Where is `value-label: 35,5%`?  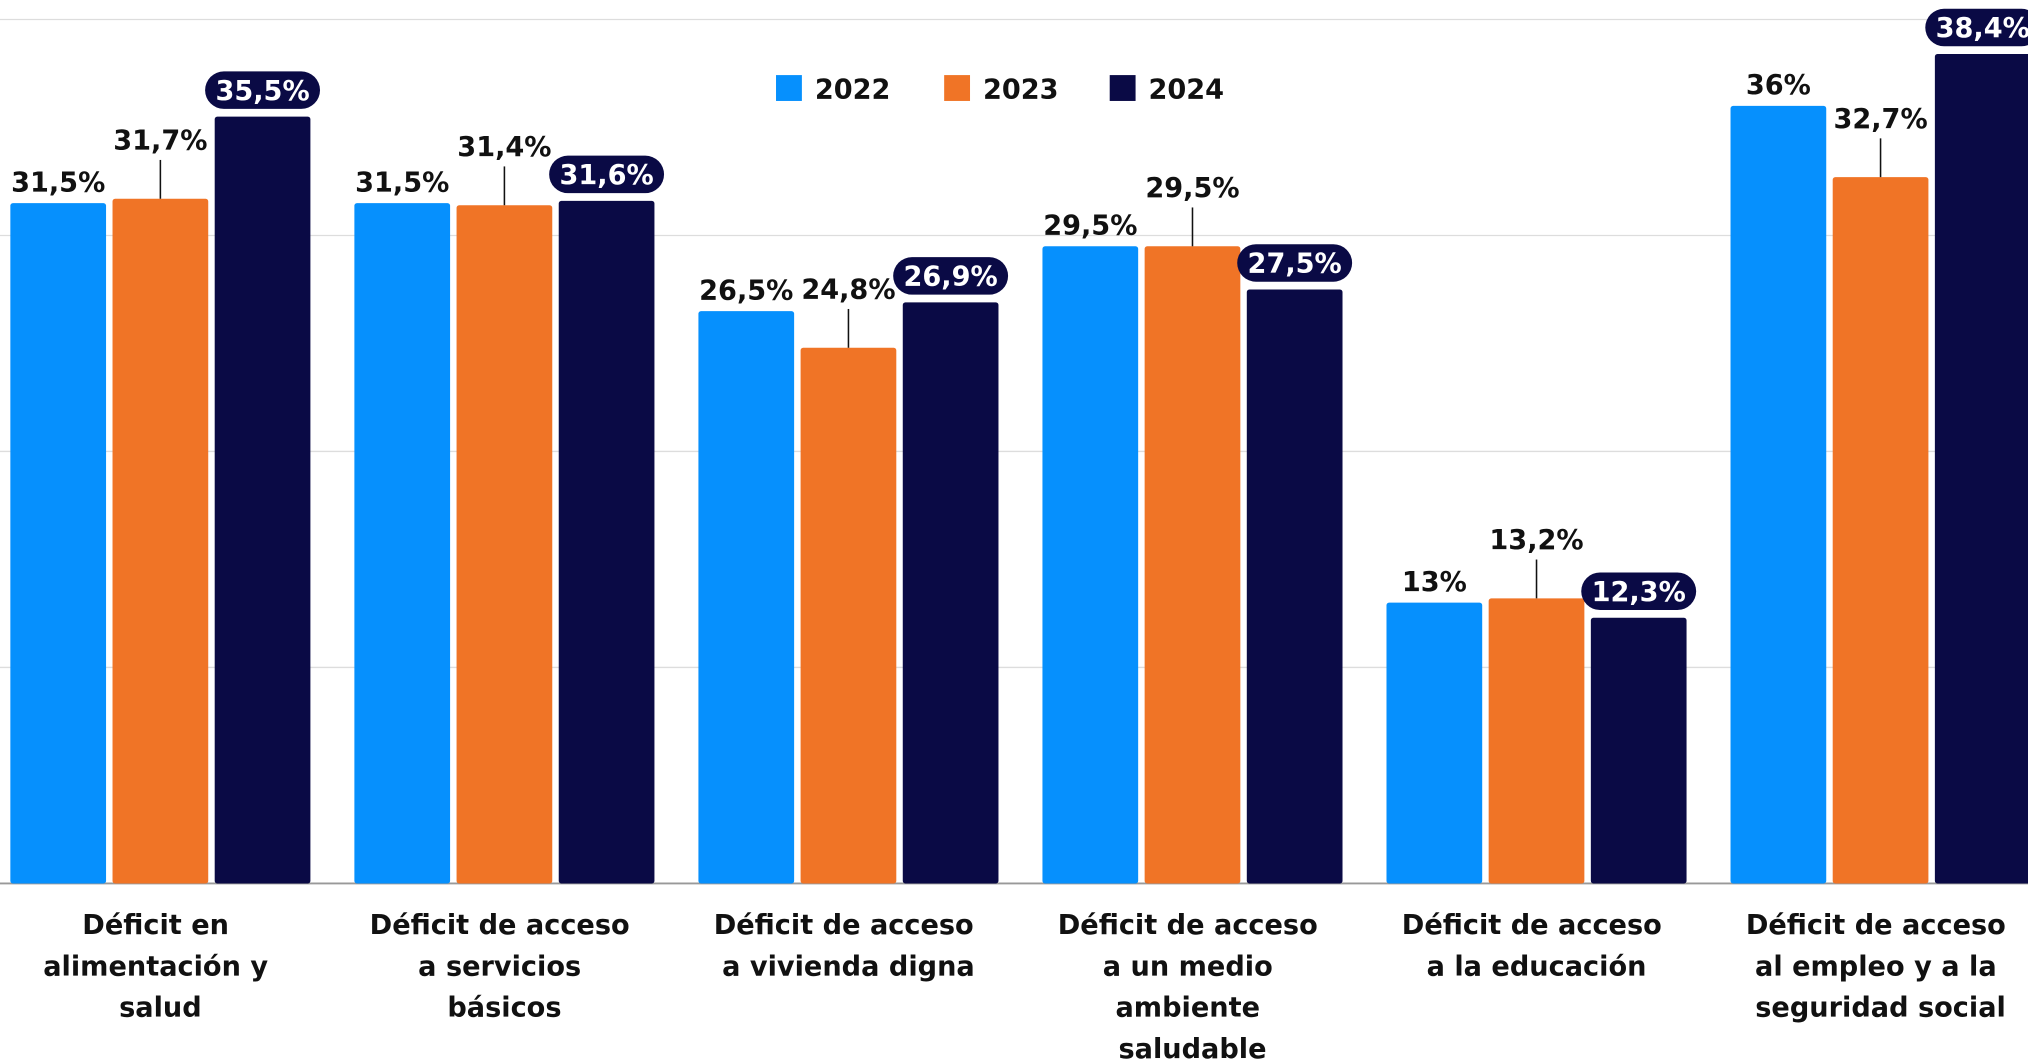 value-label: 35,5% is located at coordinates (262, 91).